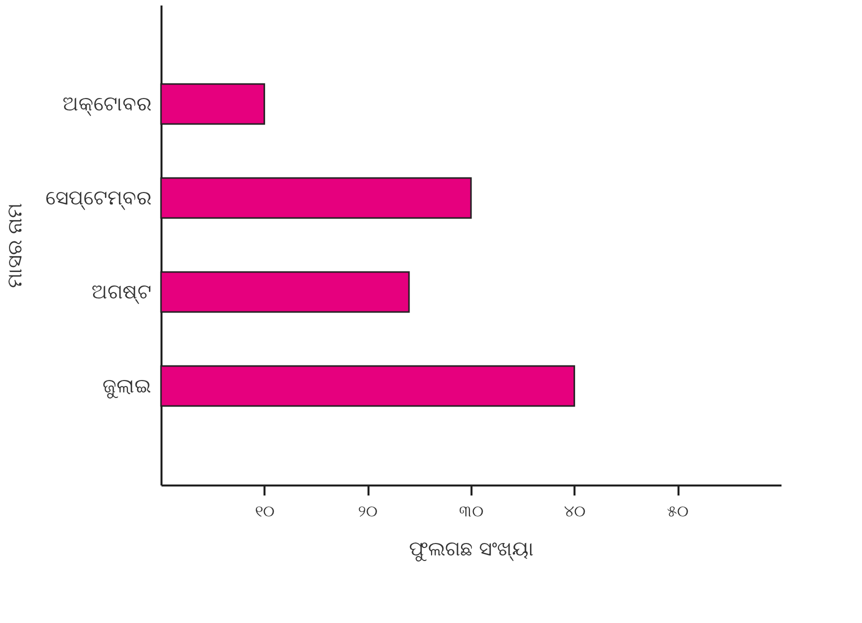 This screenshot has height=623, width=862. What do you see at coordinates (575, 511) in the screenshot?
I see `x-tick-label: ୪୦` at bounding box center [575, 511].